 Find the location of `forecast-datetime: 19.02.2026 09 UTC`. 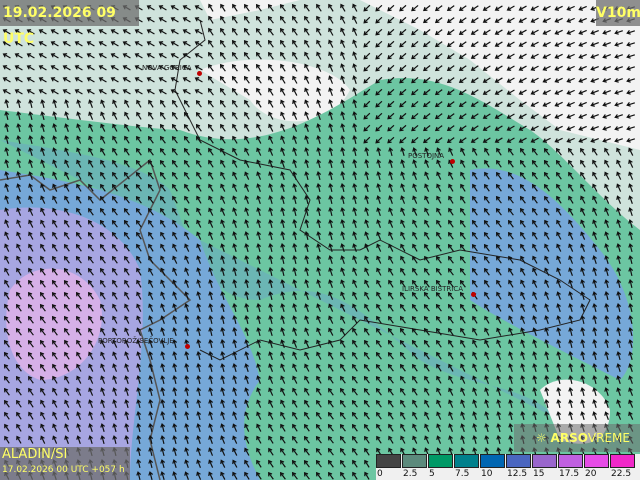

forecast-datetime: 19.02.2026 09 UTC is located at coordinates (69, 23).